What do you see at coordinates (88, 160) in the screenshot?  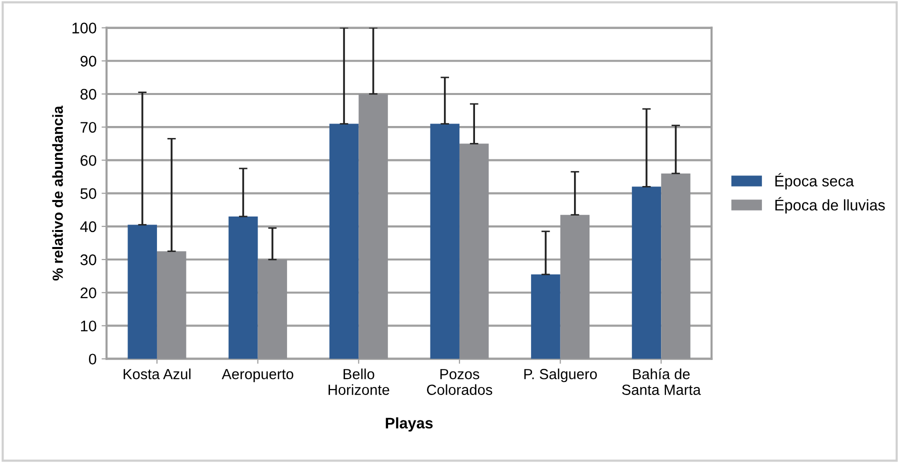 I see `y-tick-label: 60` at bounding box center [88, 160].